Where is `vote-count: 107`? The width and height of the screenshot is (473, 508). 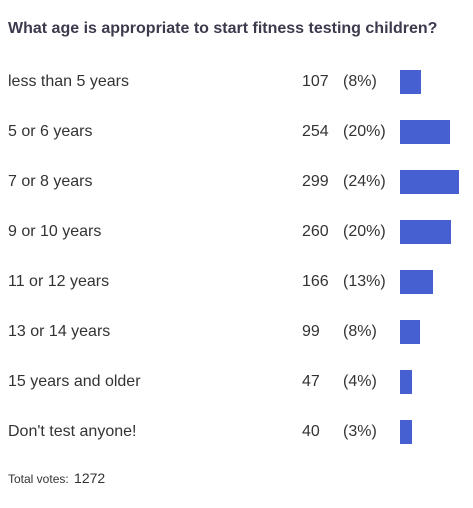
vote-count: 107 is located at coordinates (315, 81).